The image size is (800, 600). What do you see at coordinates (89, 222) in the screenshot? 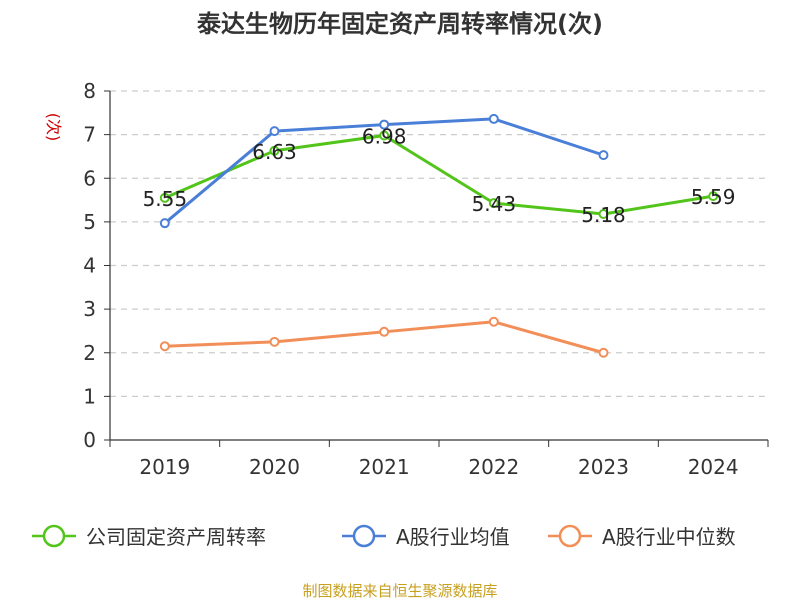
I see `y-tick-label: 5` at bounding box center [89, 222].